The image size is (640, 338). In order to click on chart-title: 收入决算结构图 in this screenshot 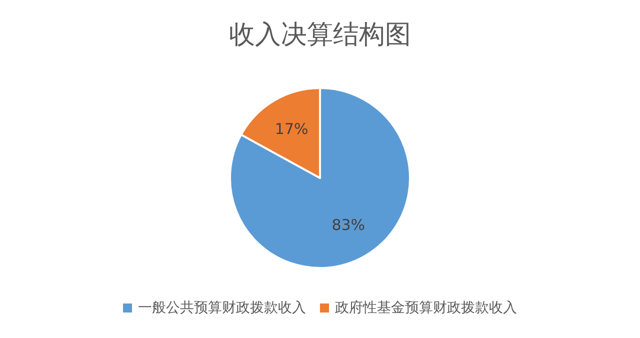, I will do `click(320, 35)`.